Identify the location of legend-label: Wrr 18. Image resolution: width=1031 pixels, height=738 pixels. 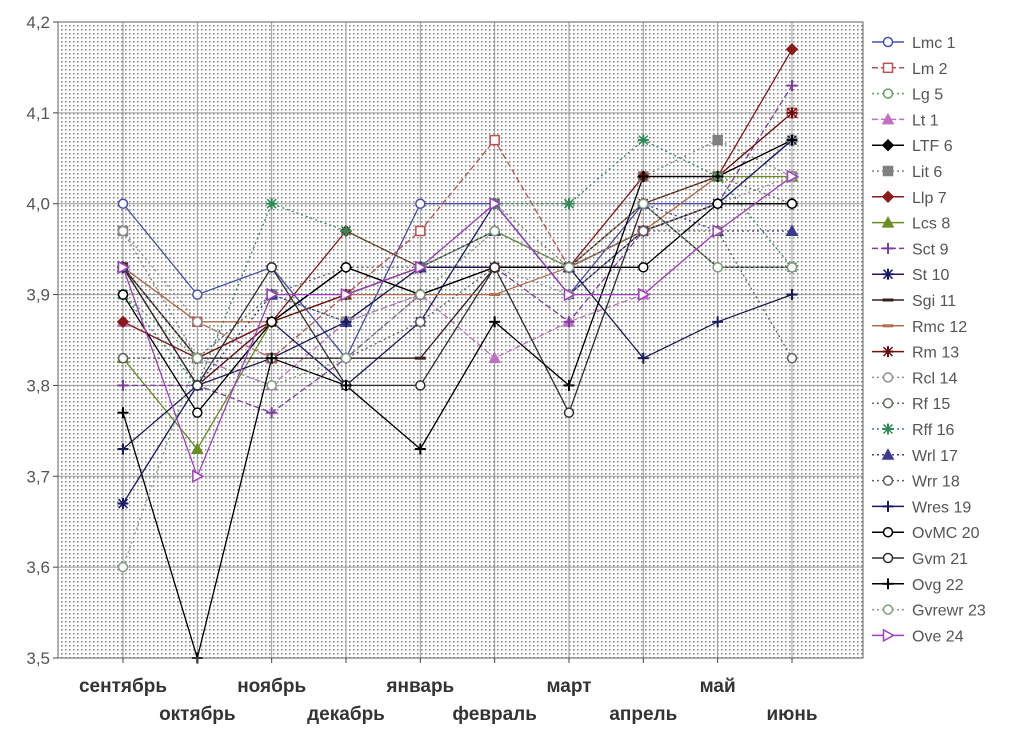
(936, 482).